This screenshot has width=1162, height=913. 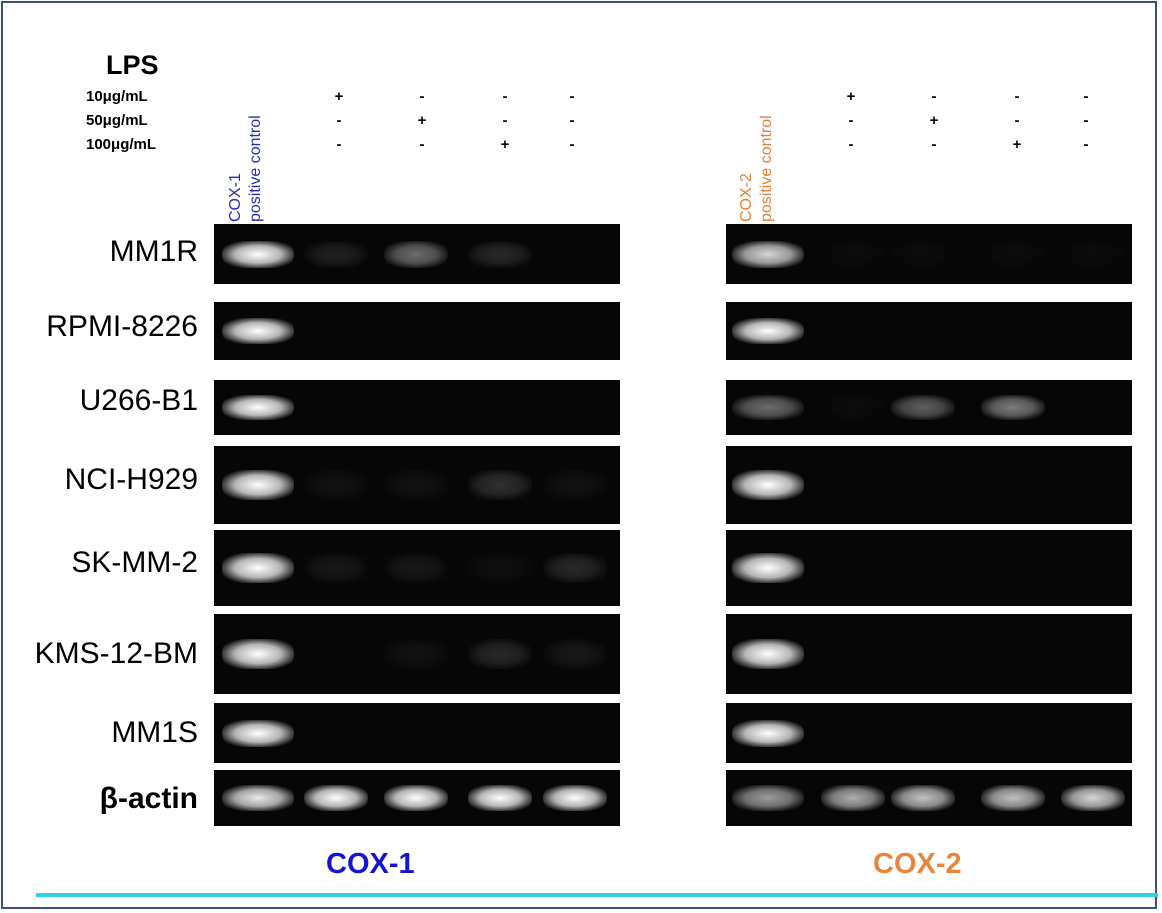 I want to click on row-label: MM1R, so click(x=153, y=251).